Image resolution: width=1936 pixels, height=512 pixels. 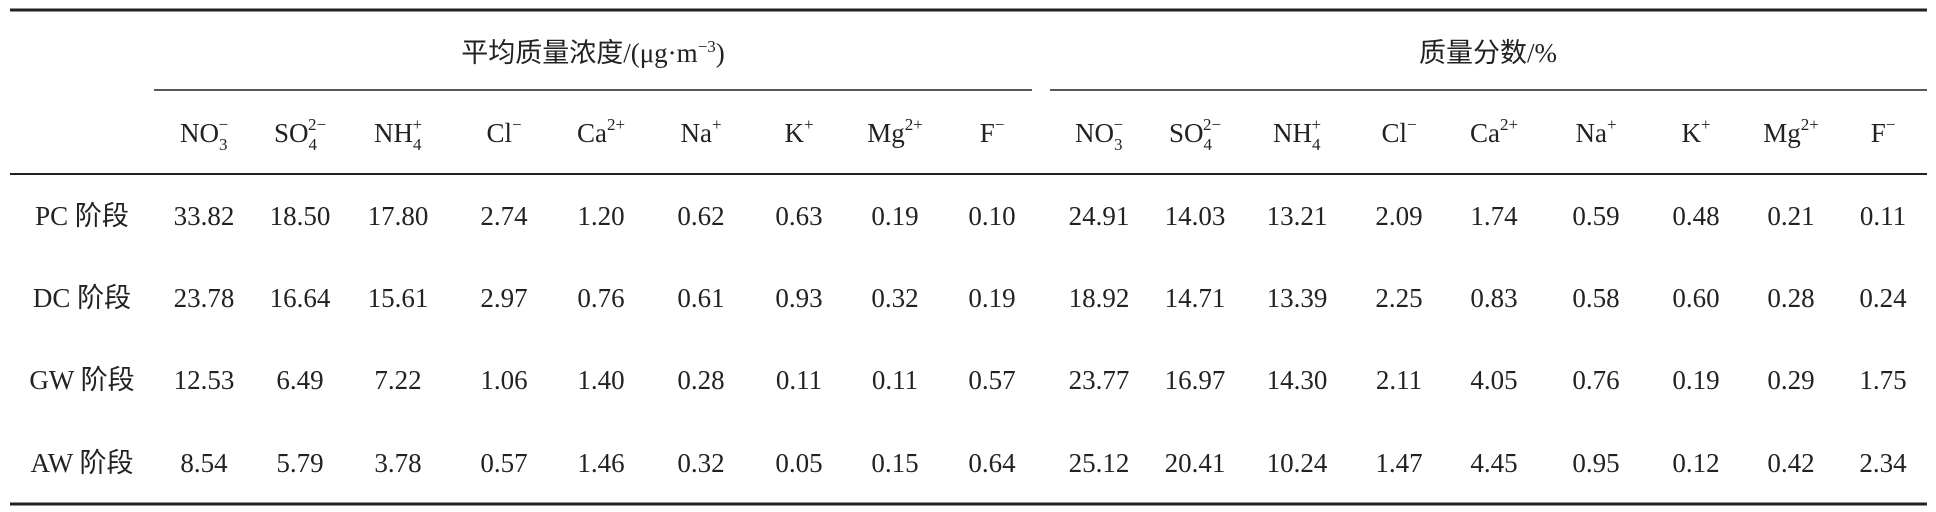 What do you see at coordinates (1493, 463) in the screenshot?
I see `cell: 4.45` at bounding box center [1493, 463].